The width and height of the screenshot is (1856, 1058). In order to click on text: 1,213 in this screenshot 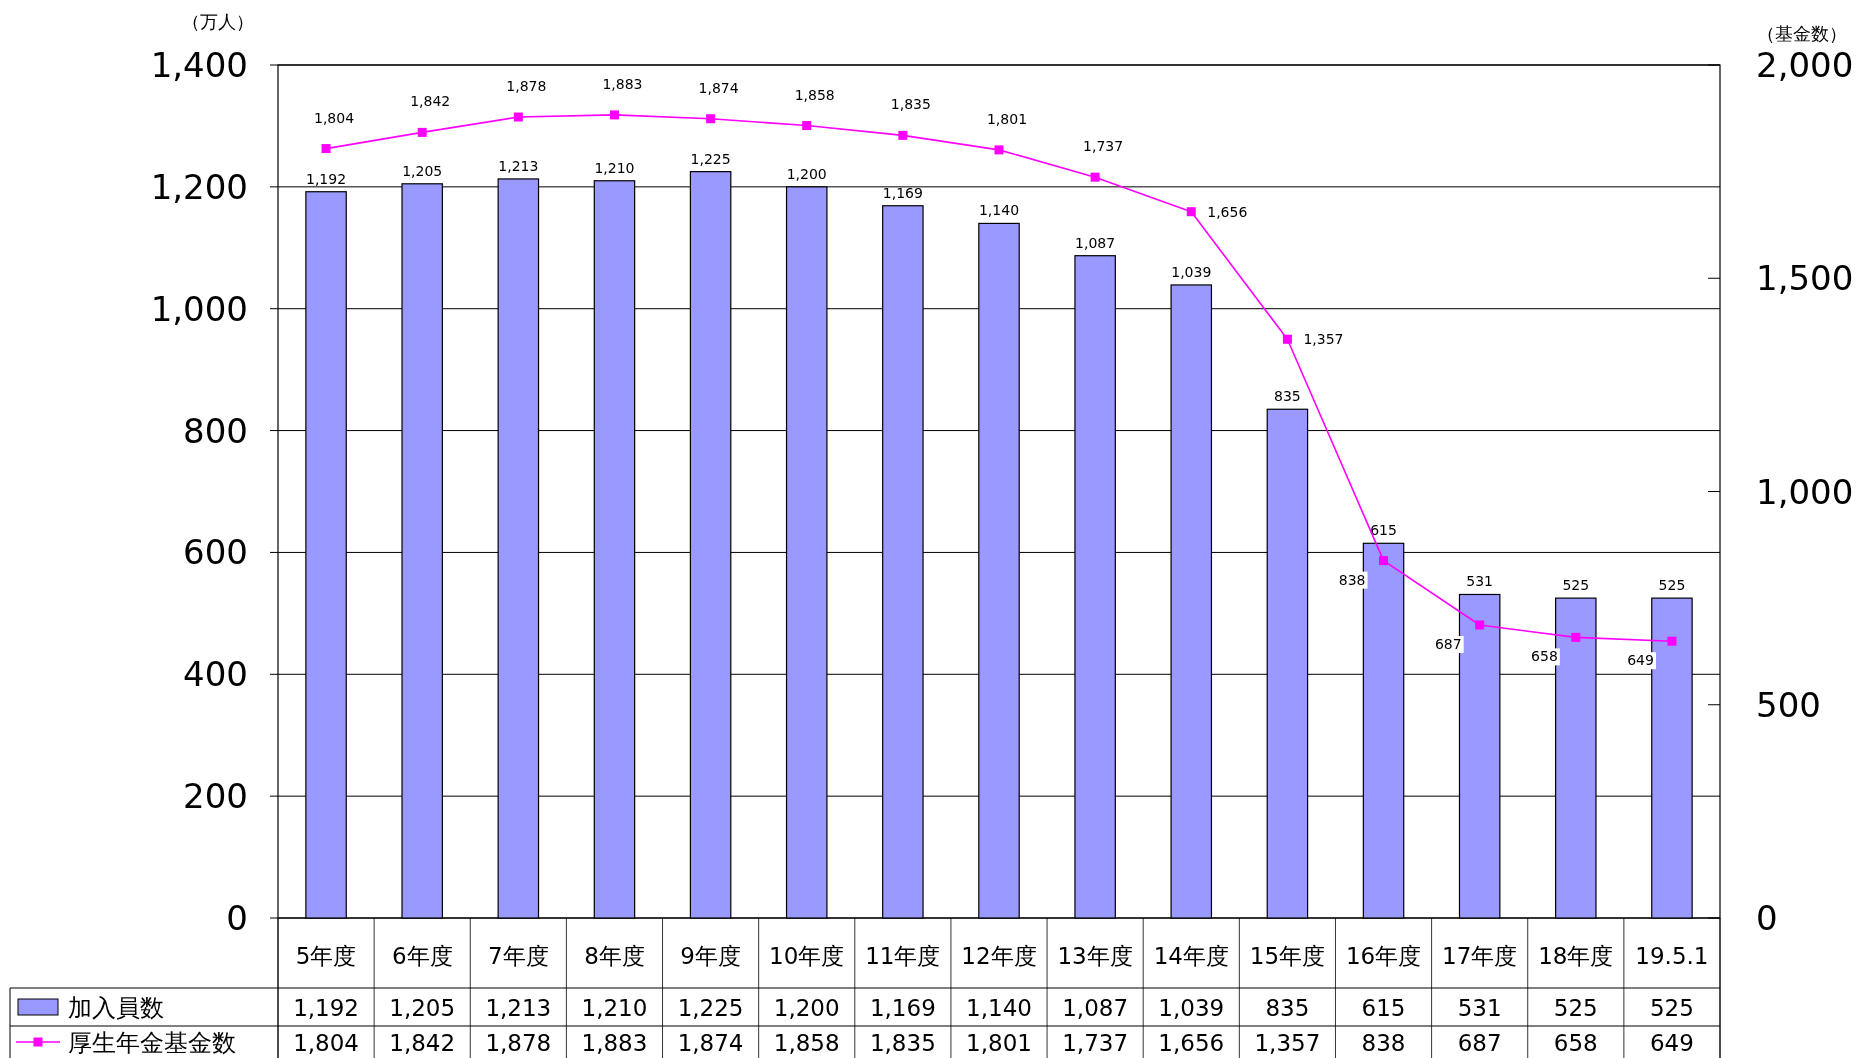, I will do `click(518, 165)`.